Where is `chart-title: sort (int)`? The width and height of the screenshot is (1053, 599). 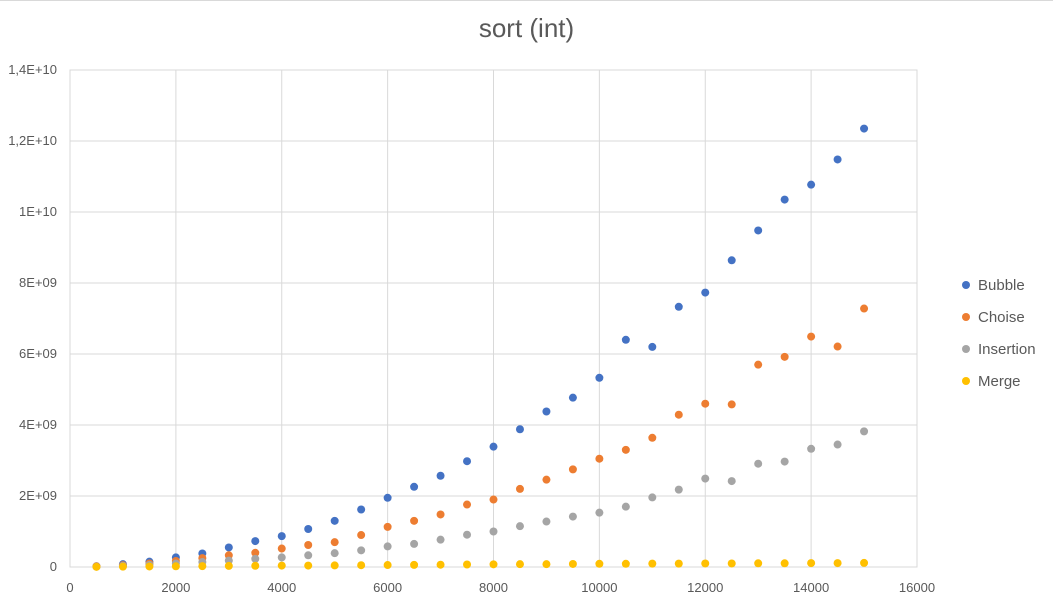 chart-title: sort (int) is located at coordinates (526, 28).